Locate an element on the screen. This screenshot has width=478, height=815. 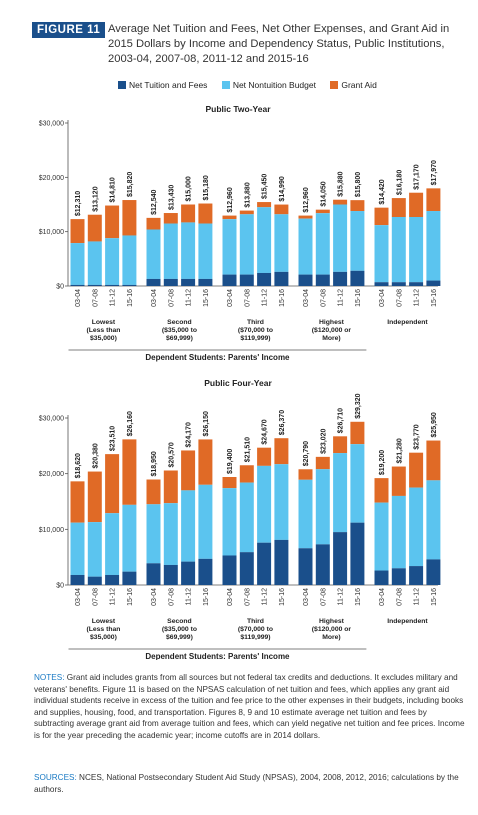
group-label: (Less than is located at coordinates (103, 629).